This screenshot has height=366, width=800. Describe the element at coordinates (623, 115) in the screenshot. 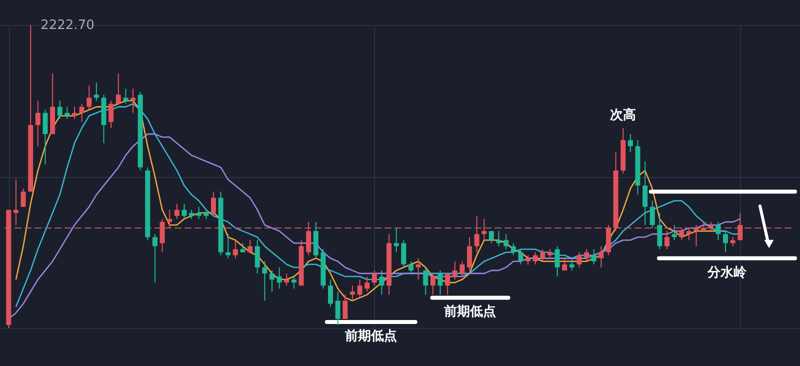

I see `annotation: 次高` at that location.